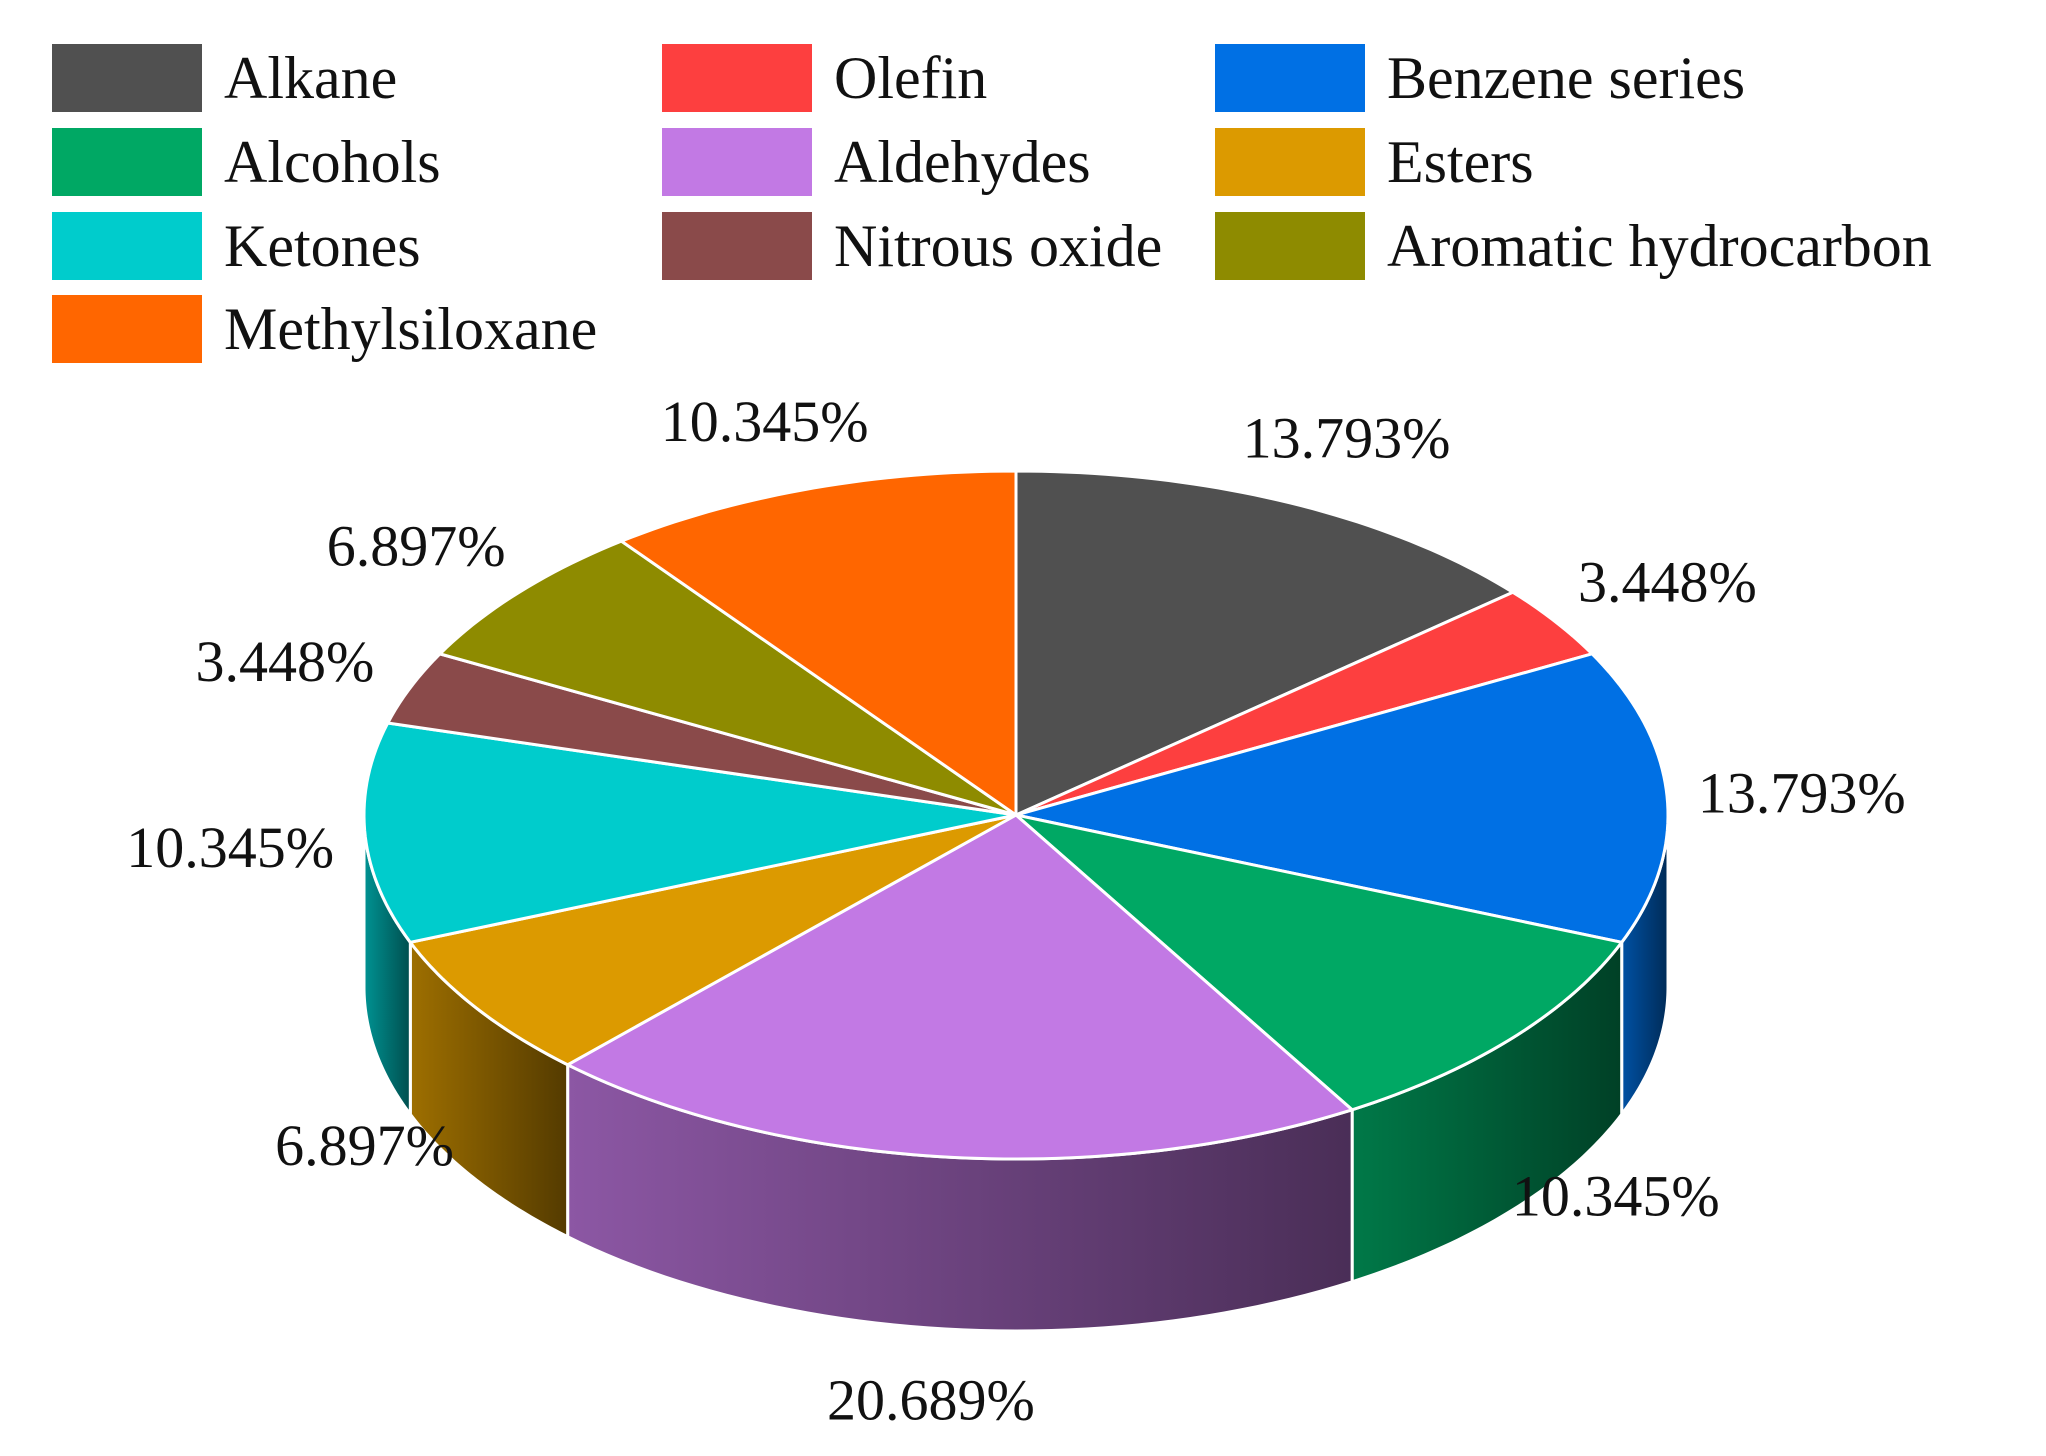 The image size is (2046, 1456). What do you see at coordinates (962, 162) in the screenshot?
I see `legend-label-aldehydes: Aldehydes` at bounding box center [962, 162].